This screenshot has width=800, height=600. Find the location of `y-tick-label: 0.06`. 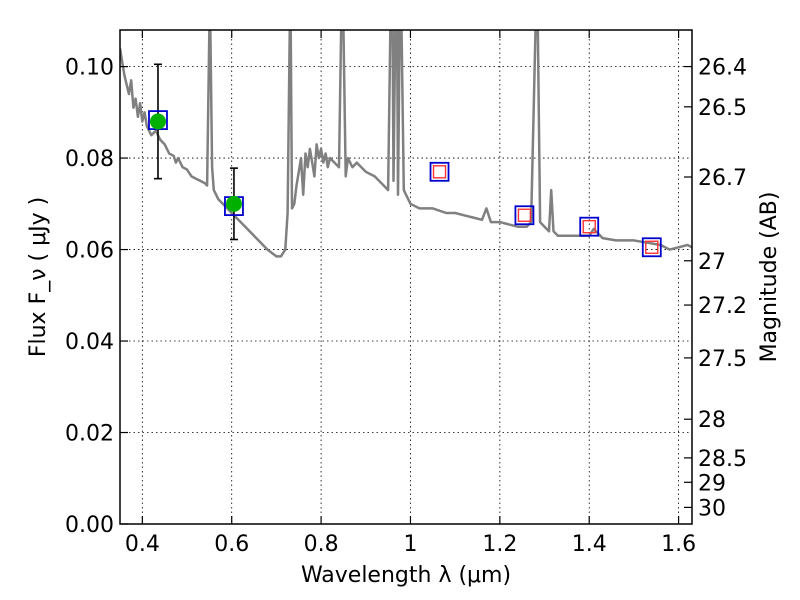

y-tick-label: 0.06 is located at coordinates (89, 251).